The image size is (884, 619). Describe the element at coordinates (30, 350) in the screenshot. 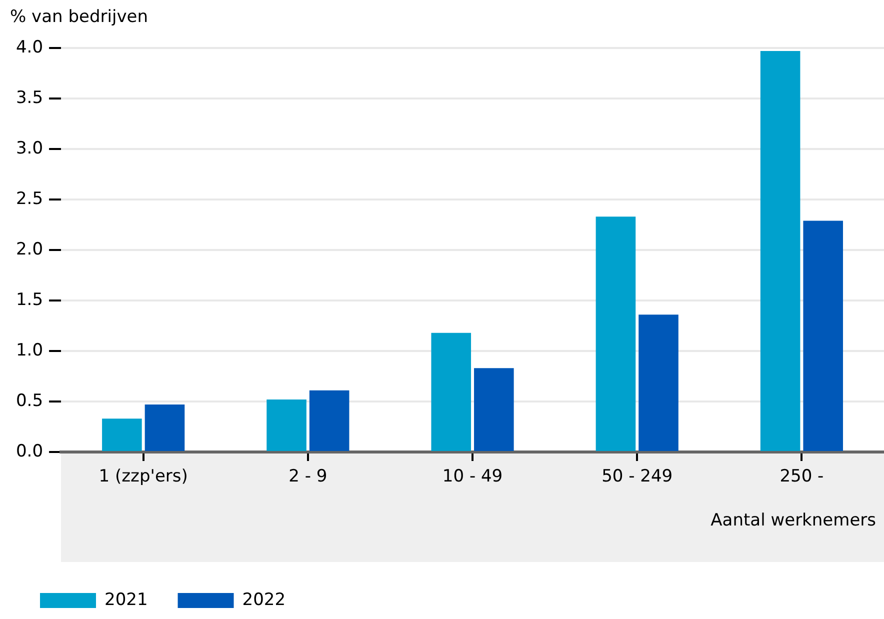

I see `y-tick-label: 1.0` at that location.